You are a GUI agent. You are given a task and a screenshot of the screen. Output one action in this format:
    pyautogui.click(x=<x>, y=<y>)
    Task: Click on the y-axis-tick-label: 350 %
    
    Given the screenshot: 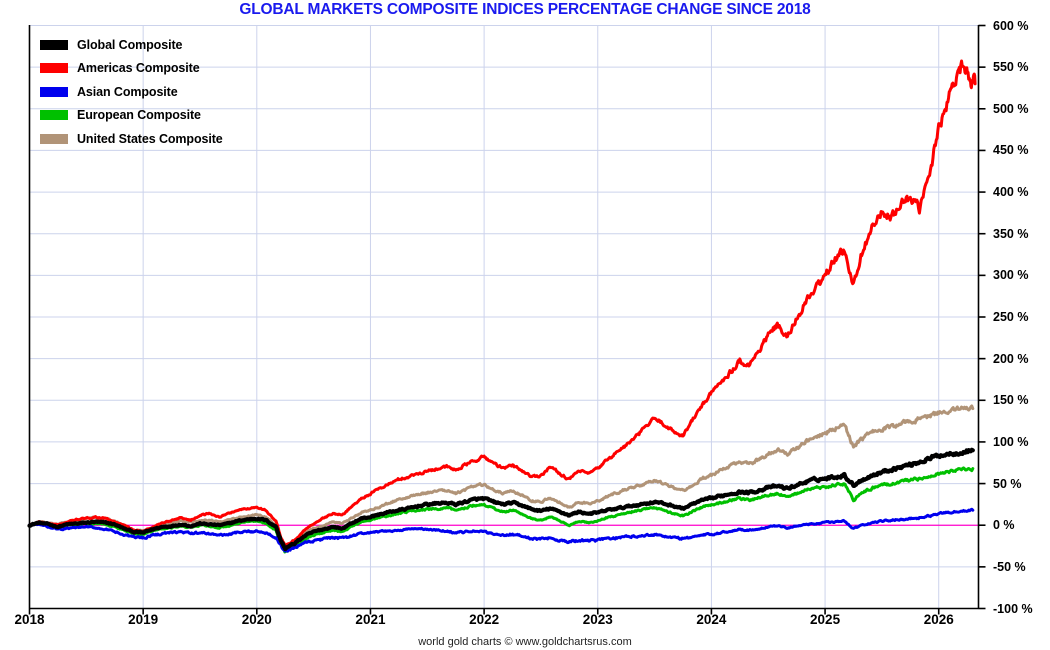 What is the action you would take?
    pyautogui.click(x=1011, y=233)
    